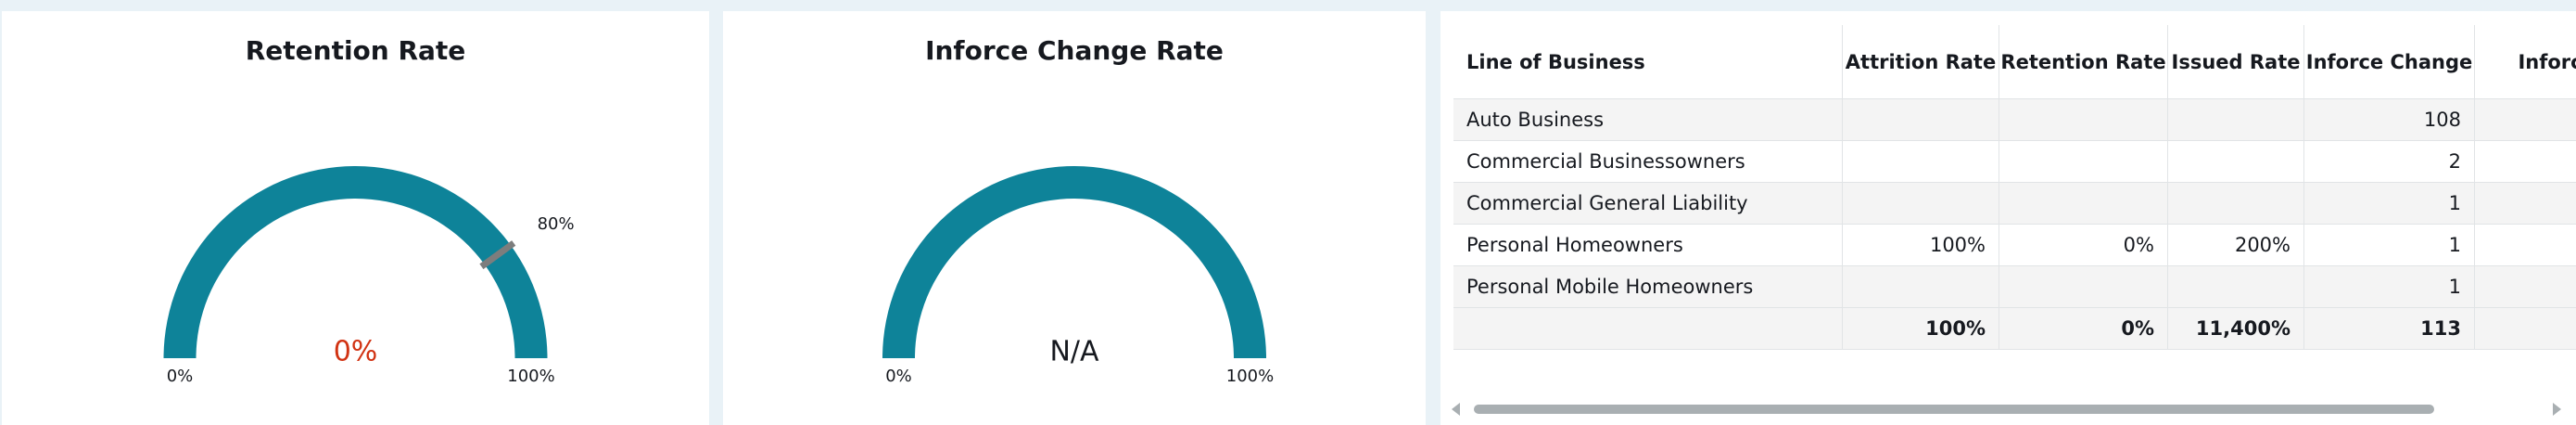  I want to click on gauge-title: Inforce Change Rate, so click(1074, 50).